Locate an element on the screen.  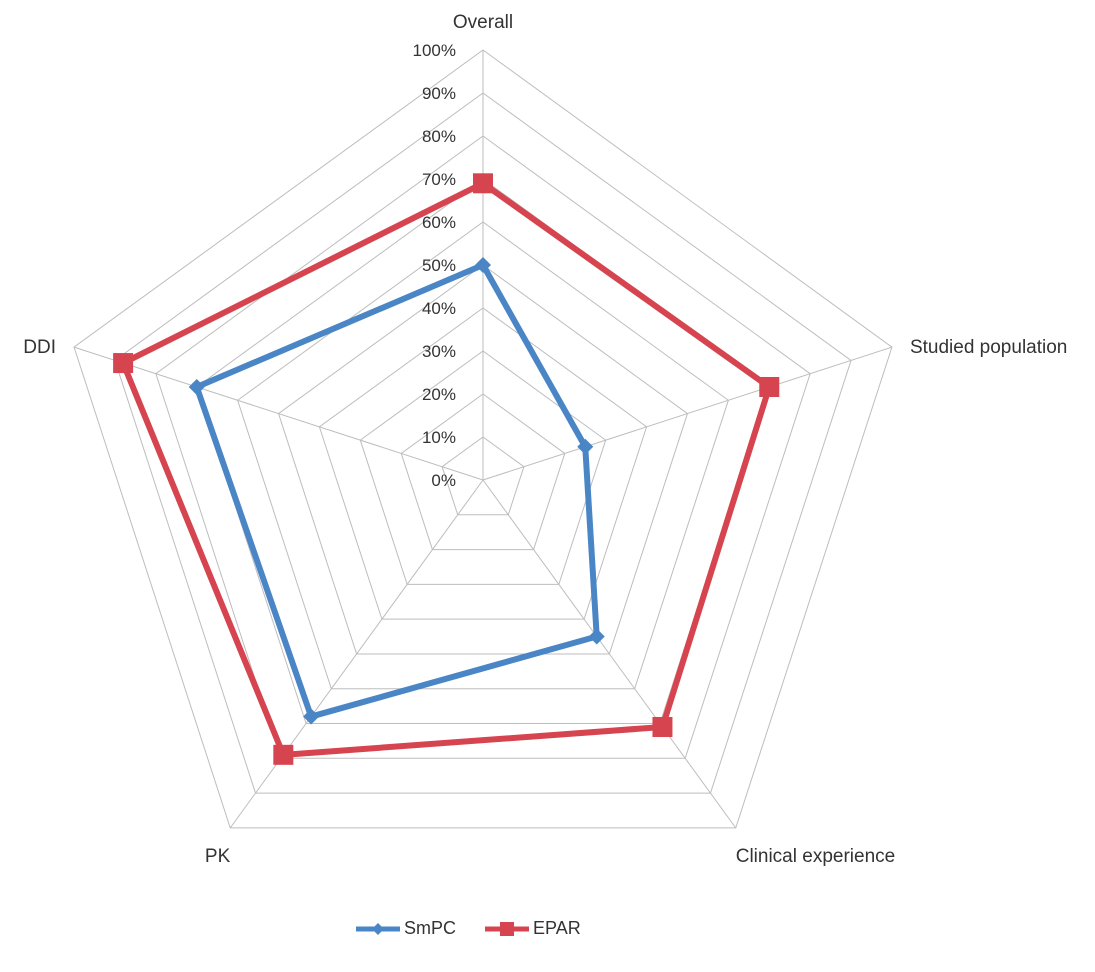
legend-item-smpc: SmPC is located at coordinates (405, 928).